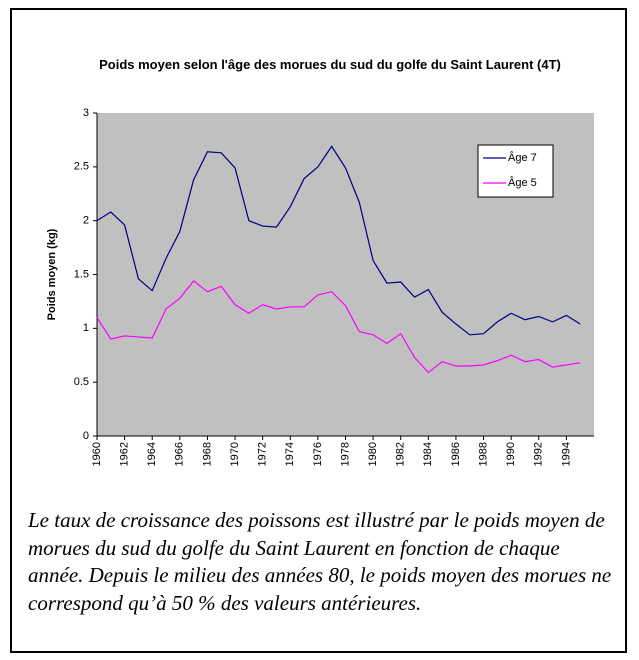  Describe the element at coordinates (566, 454) in the screenshot. I see `x-tick-label: 1994` at that location.